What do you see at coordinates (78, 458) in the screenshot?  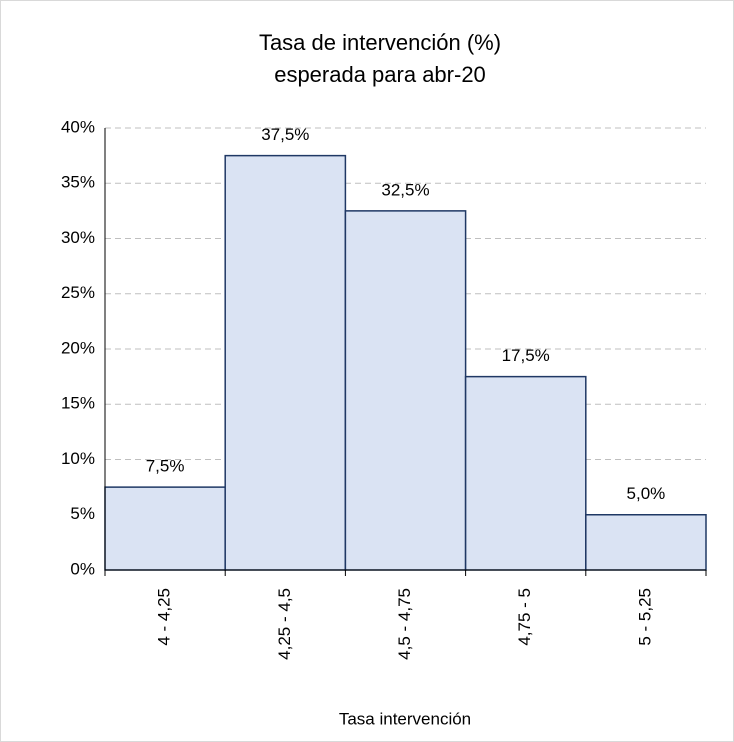 I see `y-tick-label: 10%` at bounding box center [78, 458].